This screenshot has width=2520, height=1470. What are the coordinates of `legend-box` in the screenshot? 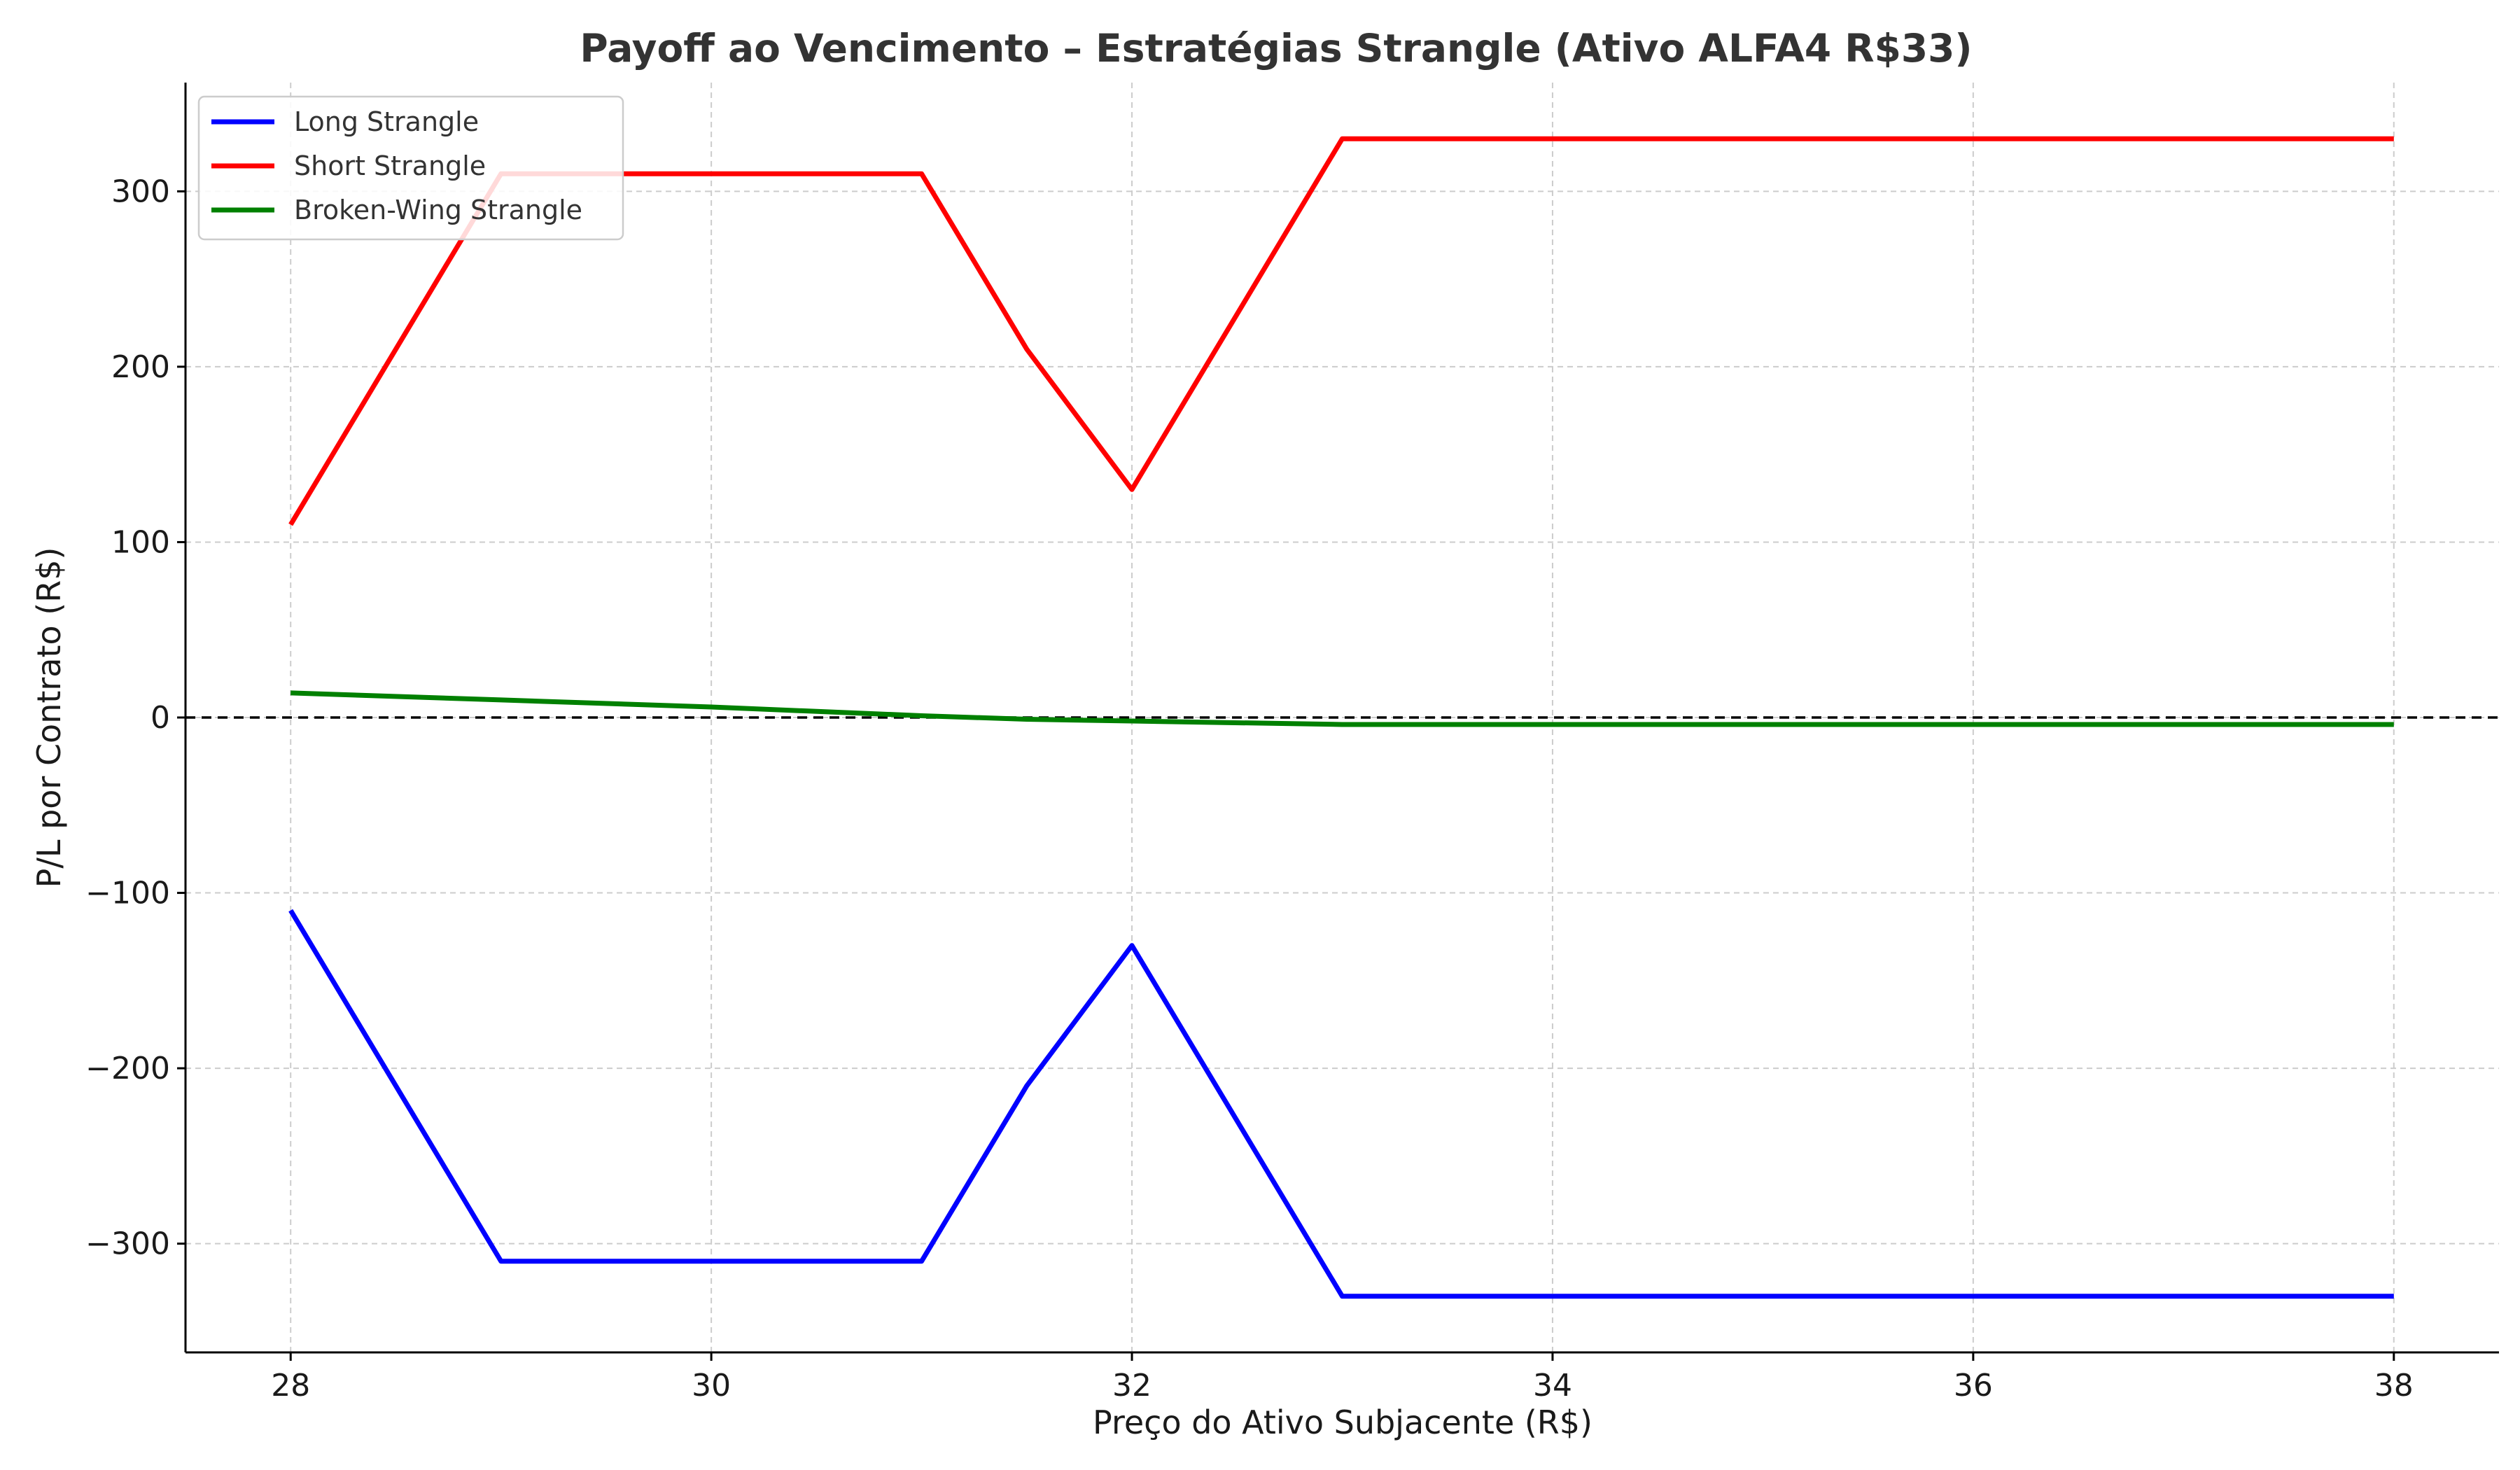 It's located at (410, 168).